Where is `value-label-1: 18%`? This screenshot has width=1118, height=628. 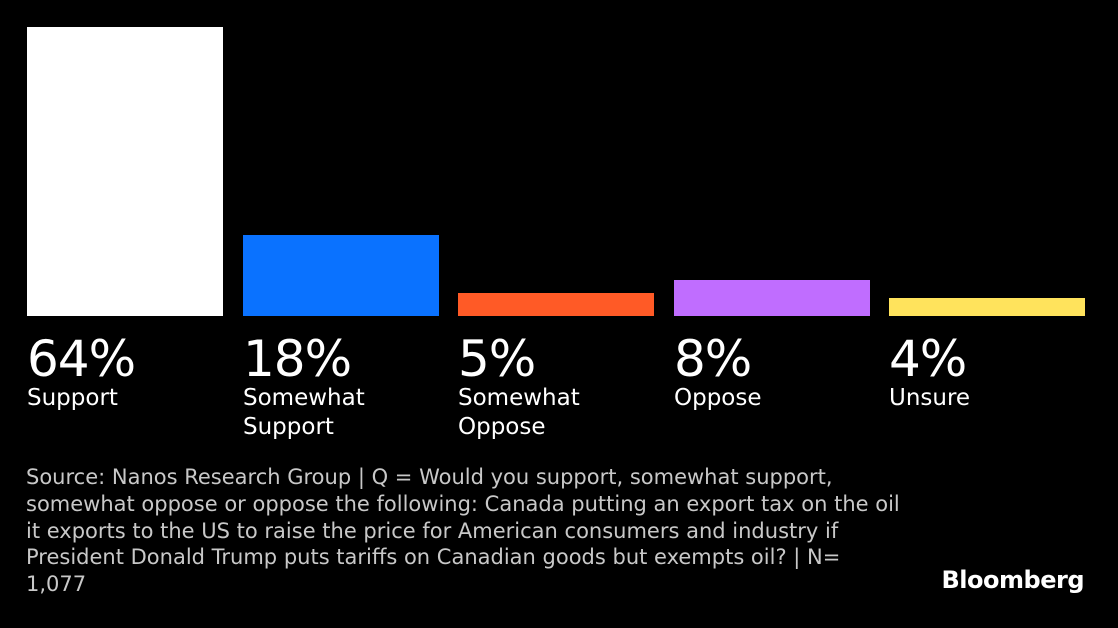 value-label-1: 18% is located at coordinates (297, 359).